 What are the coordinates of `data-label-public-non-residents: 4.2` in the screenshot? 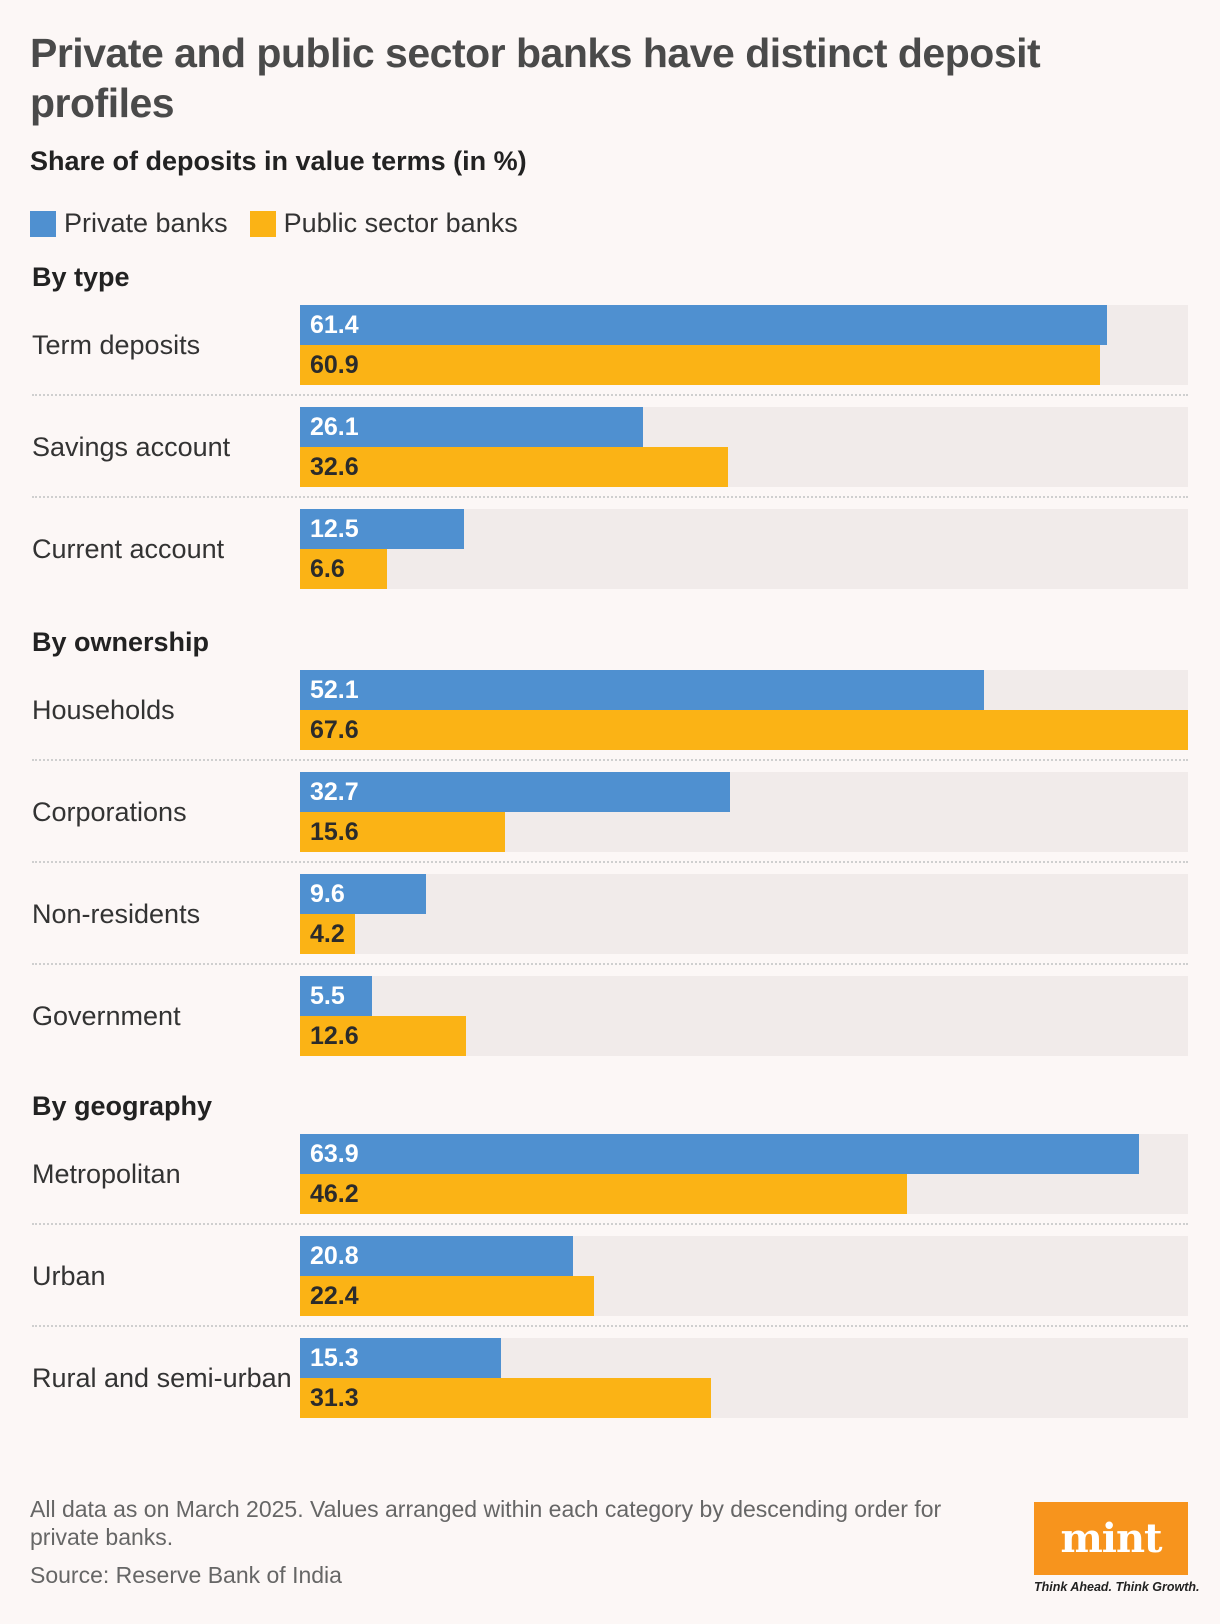 It's located at (327, 934).